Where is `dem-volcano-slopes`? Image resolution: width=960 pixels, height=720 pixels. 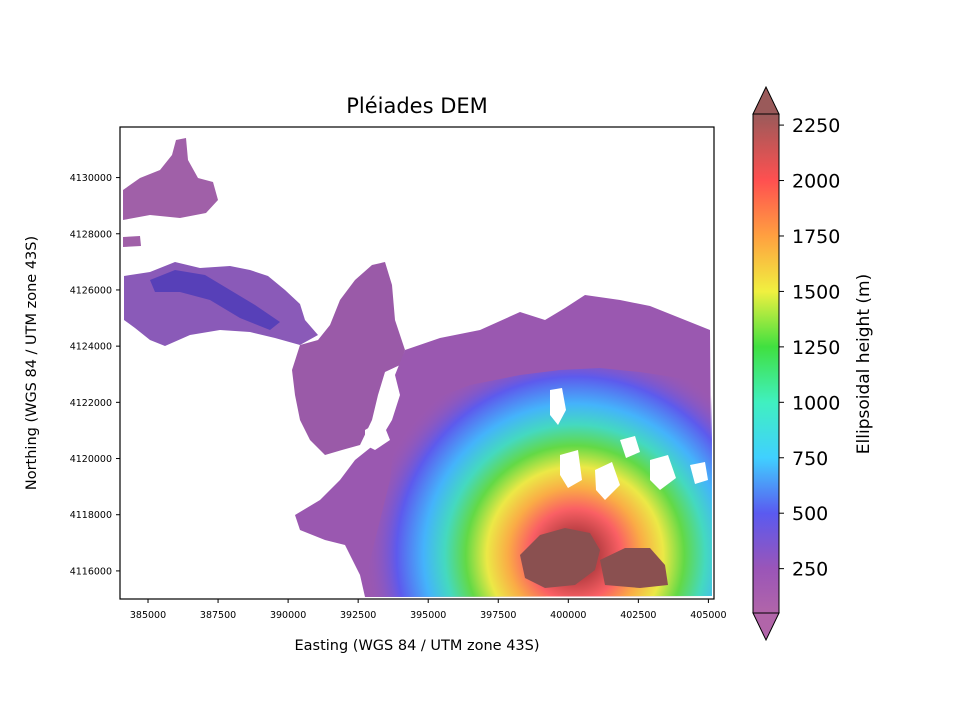
dem-volcano-slopes is located at coordinates (538, 482).